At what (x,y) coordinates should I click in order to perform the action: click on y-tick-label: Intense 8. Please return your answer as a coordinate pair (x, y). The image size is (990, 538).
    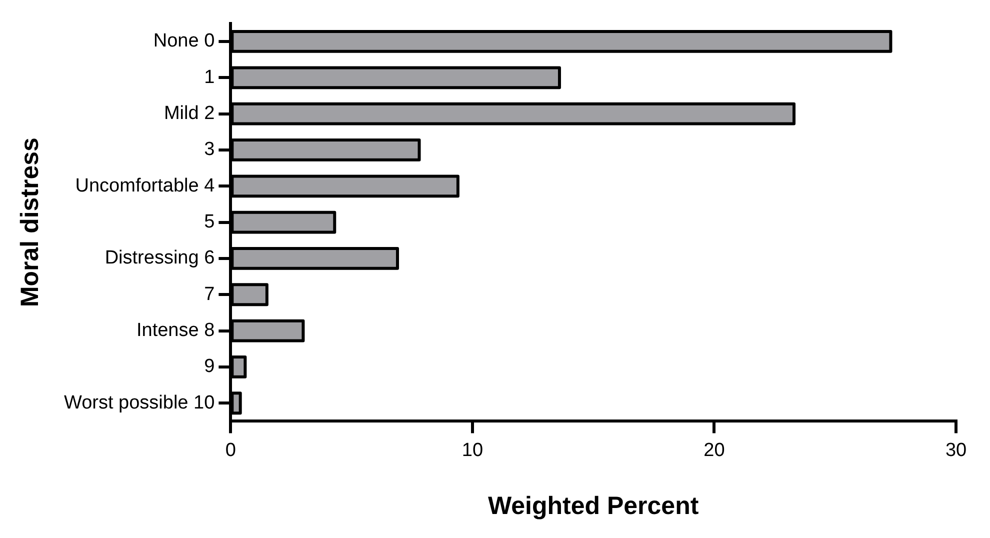
    Looking at the image, I should click on (175, 331).